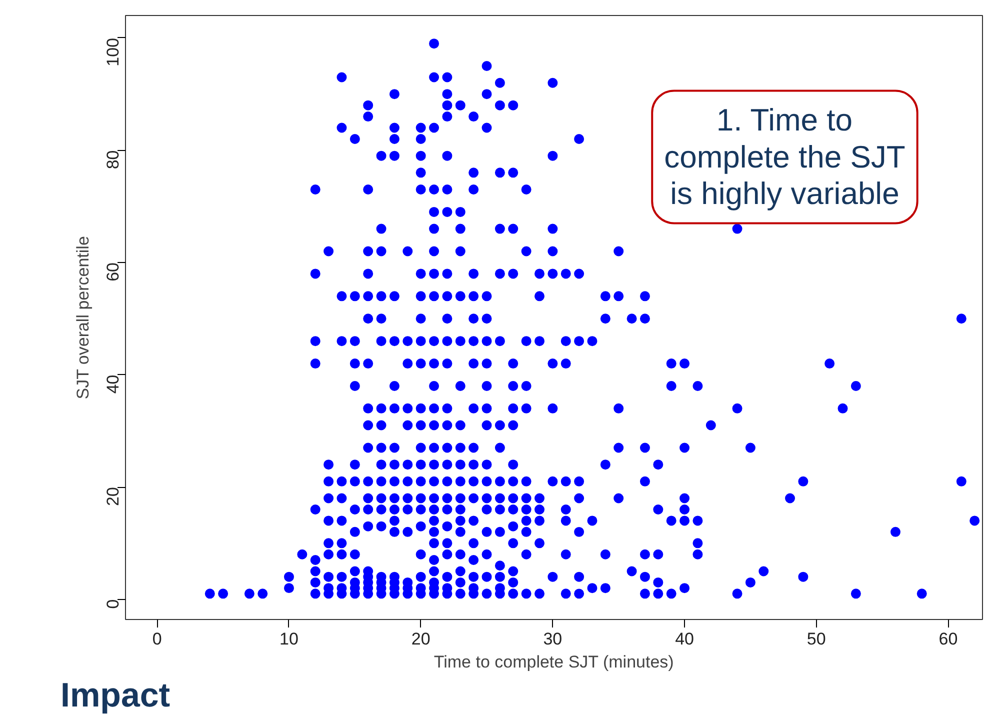 The width and height of the screenshot is (992, 714). I want to click on x-tick-label: 0, so click(157, 639).